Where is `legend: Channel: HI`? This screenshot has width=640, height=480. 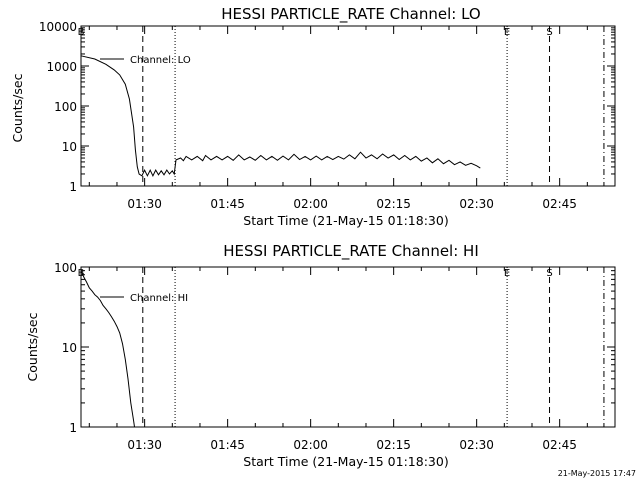 legend: Channel: HI is located at coordinates (144, 298).